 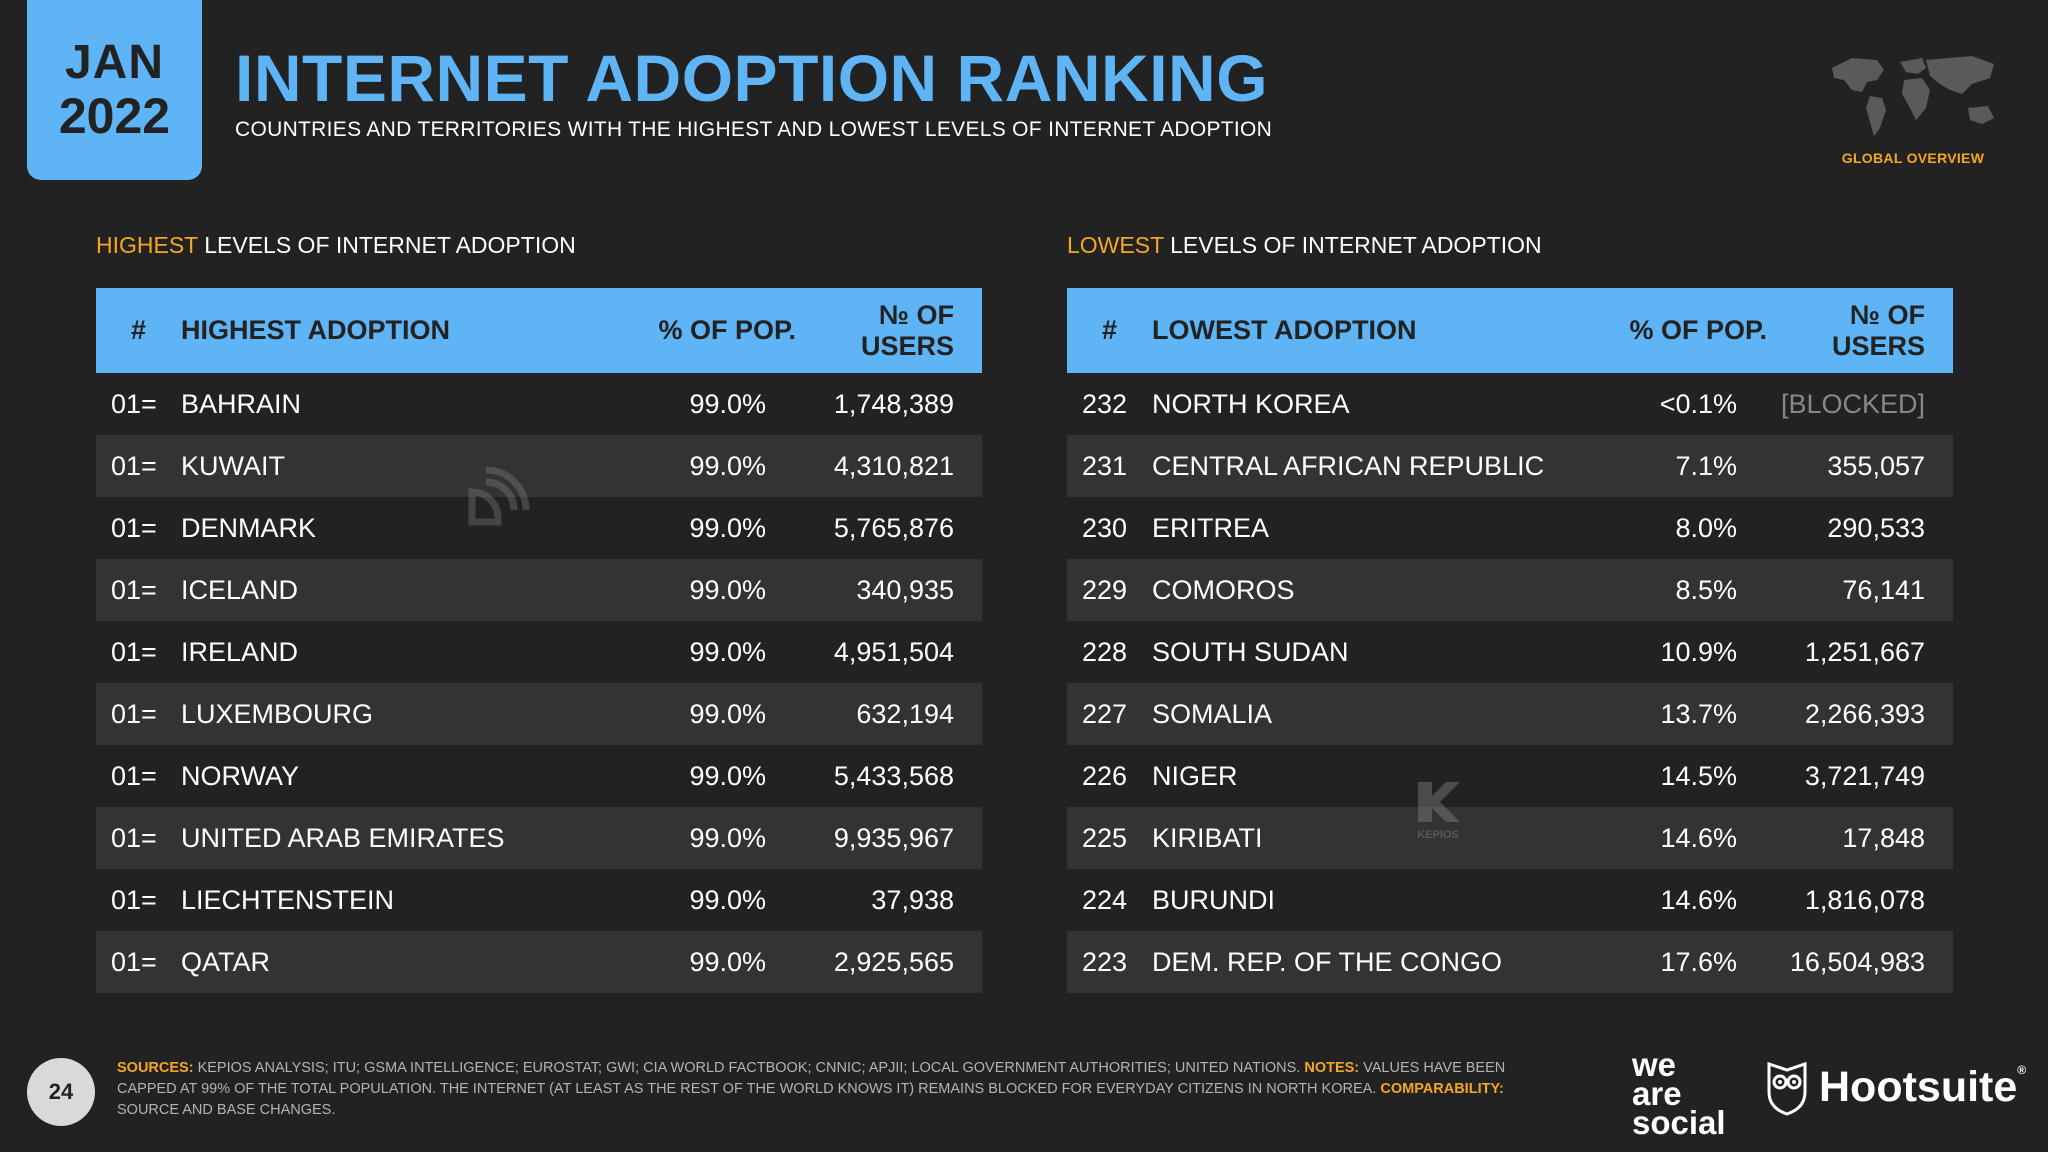 I want to click on logo-we: we, so click(x=1654, y=1064).